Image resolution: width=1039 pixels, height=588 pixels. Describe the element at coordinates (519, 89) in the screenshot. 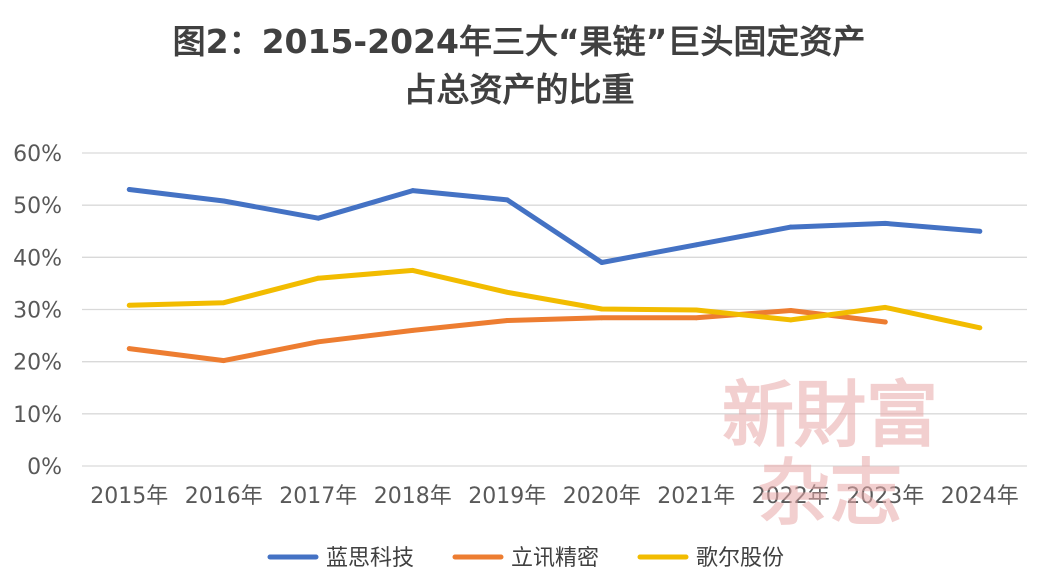

I see `chart-title-line-2: 占总资产的比重` at that location.